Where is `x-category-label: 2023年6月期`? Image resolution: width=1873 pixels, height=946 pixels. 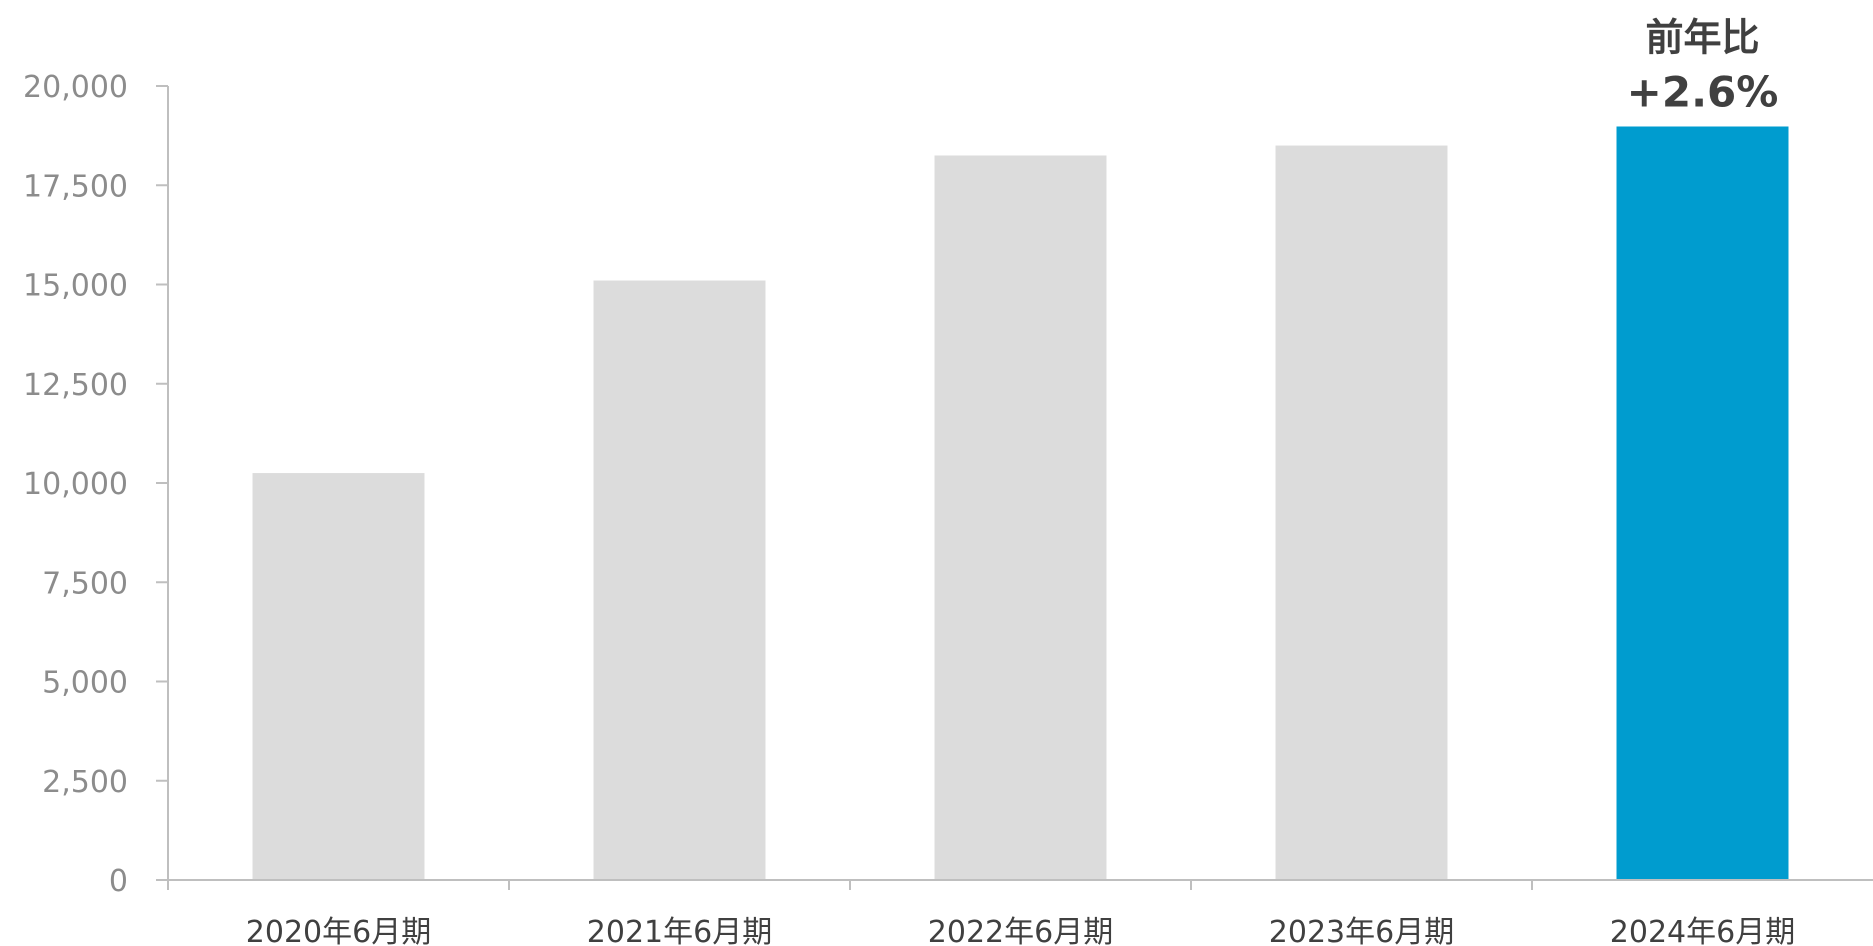
x-category-label: 2023年6月期 is located at coordinates (1361, 930).